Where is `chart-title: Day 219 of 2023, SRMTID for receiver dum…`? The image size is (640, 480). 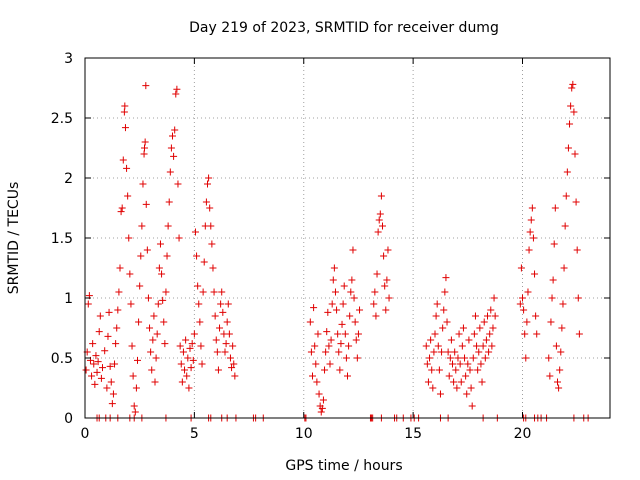 chart-title: Day 219 of 2023, SRMTID for receiver dum… is located at coordinates (344, 28).